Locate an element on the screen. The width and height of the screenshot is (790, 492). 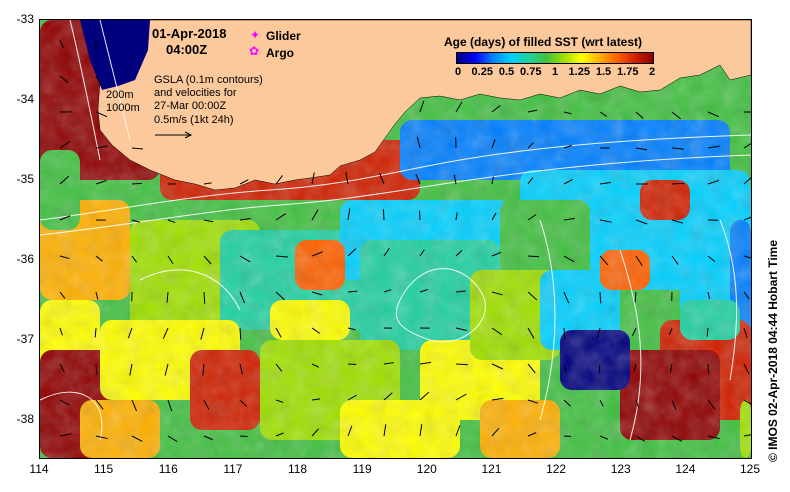
glider-marker-icon: ✦ is located at coordinates (255, 35).